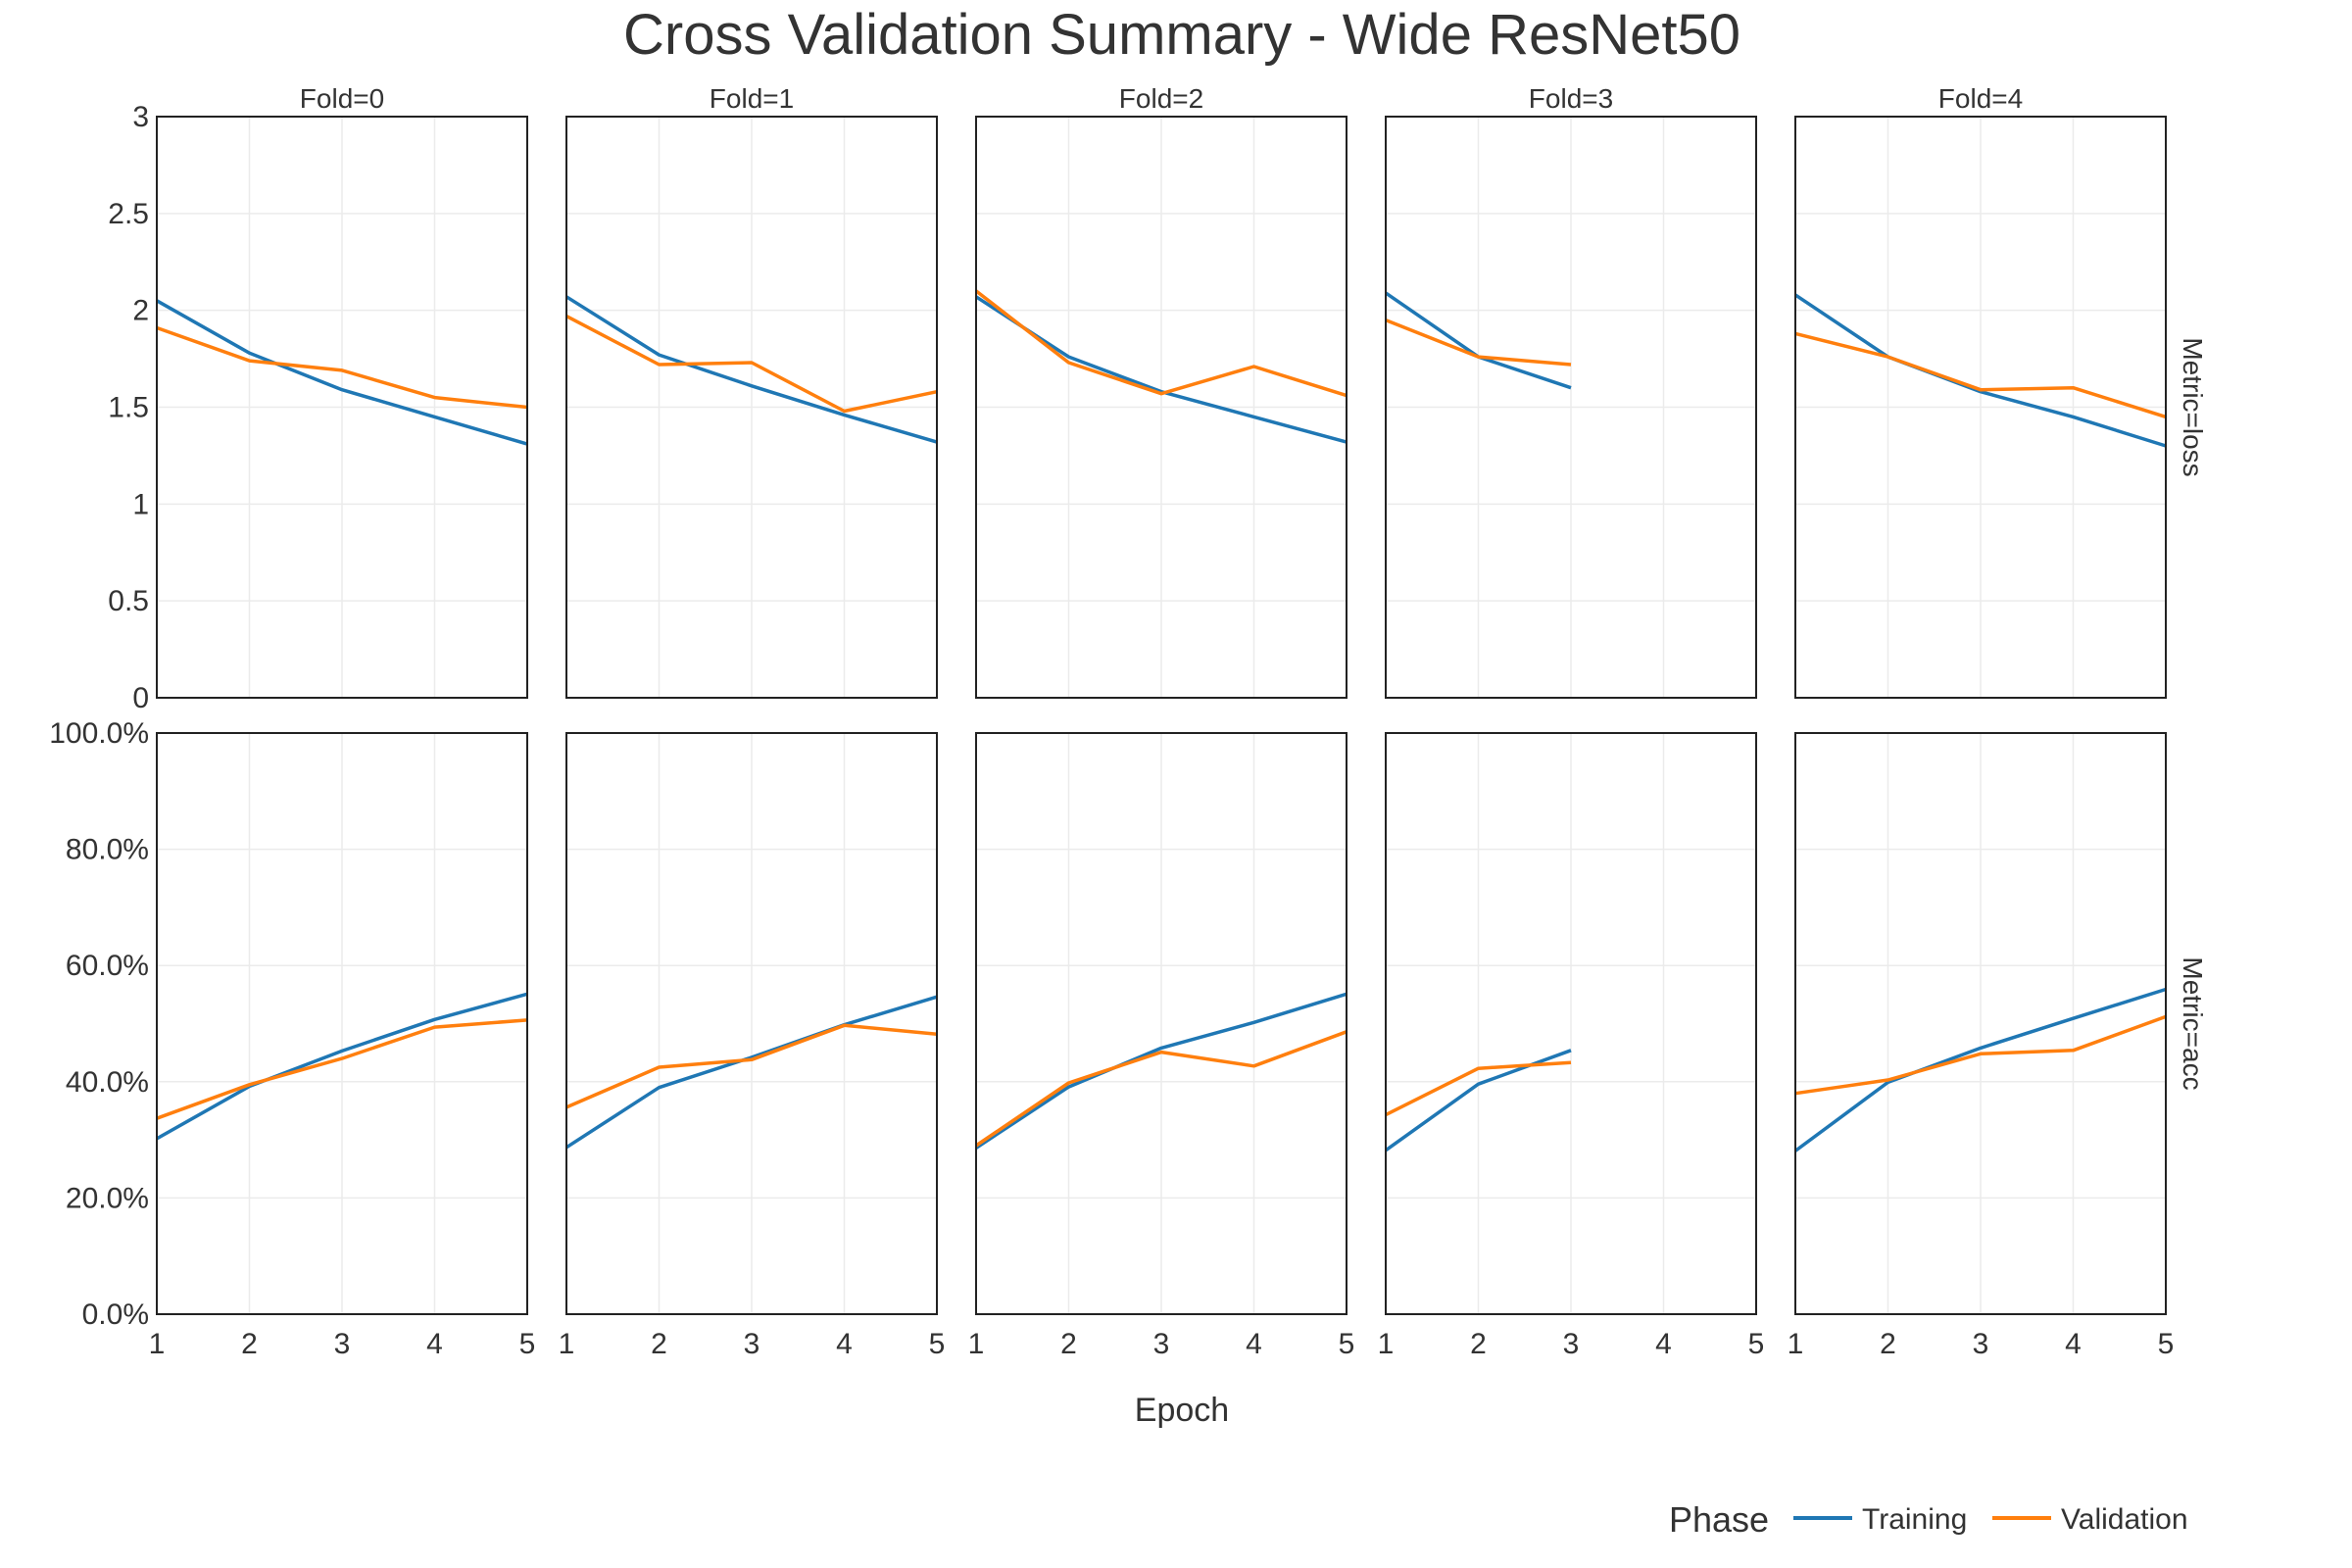 This screenshot has height=1568, width=2352. I want to click on series-line-training-loss-fold4, so click(1980, 370).